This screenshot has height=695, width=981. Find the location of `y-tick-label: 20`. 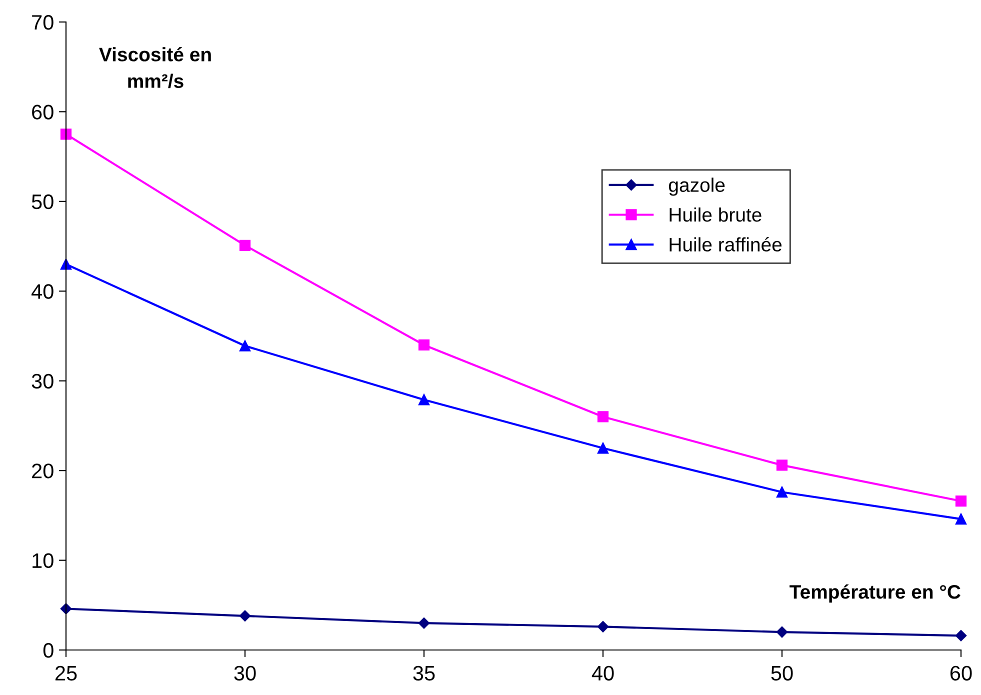

y-tick-label: 20 is located at coordinates (43, 471).